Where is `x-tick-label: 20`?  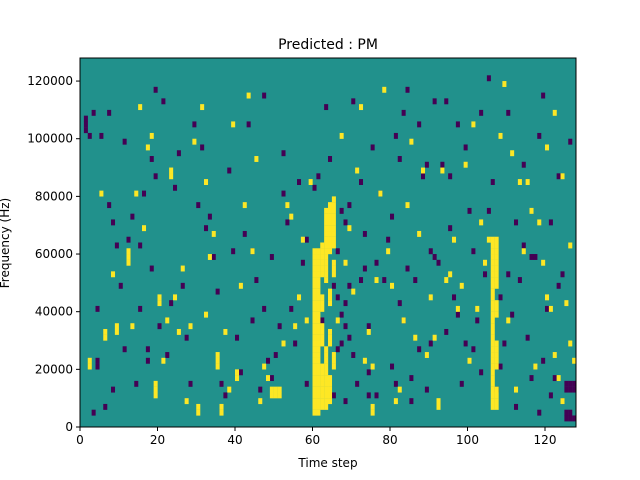 x-tick-label: 20 is located at coordinates (157, 440).